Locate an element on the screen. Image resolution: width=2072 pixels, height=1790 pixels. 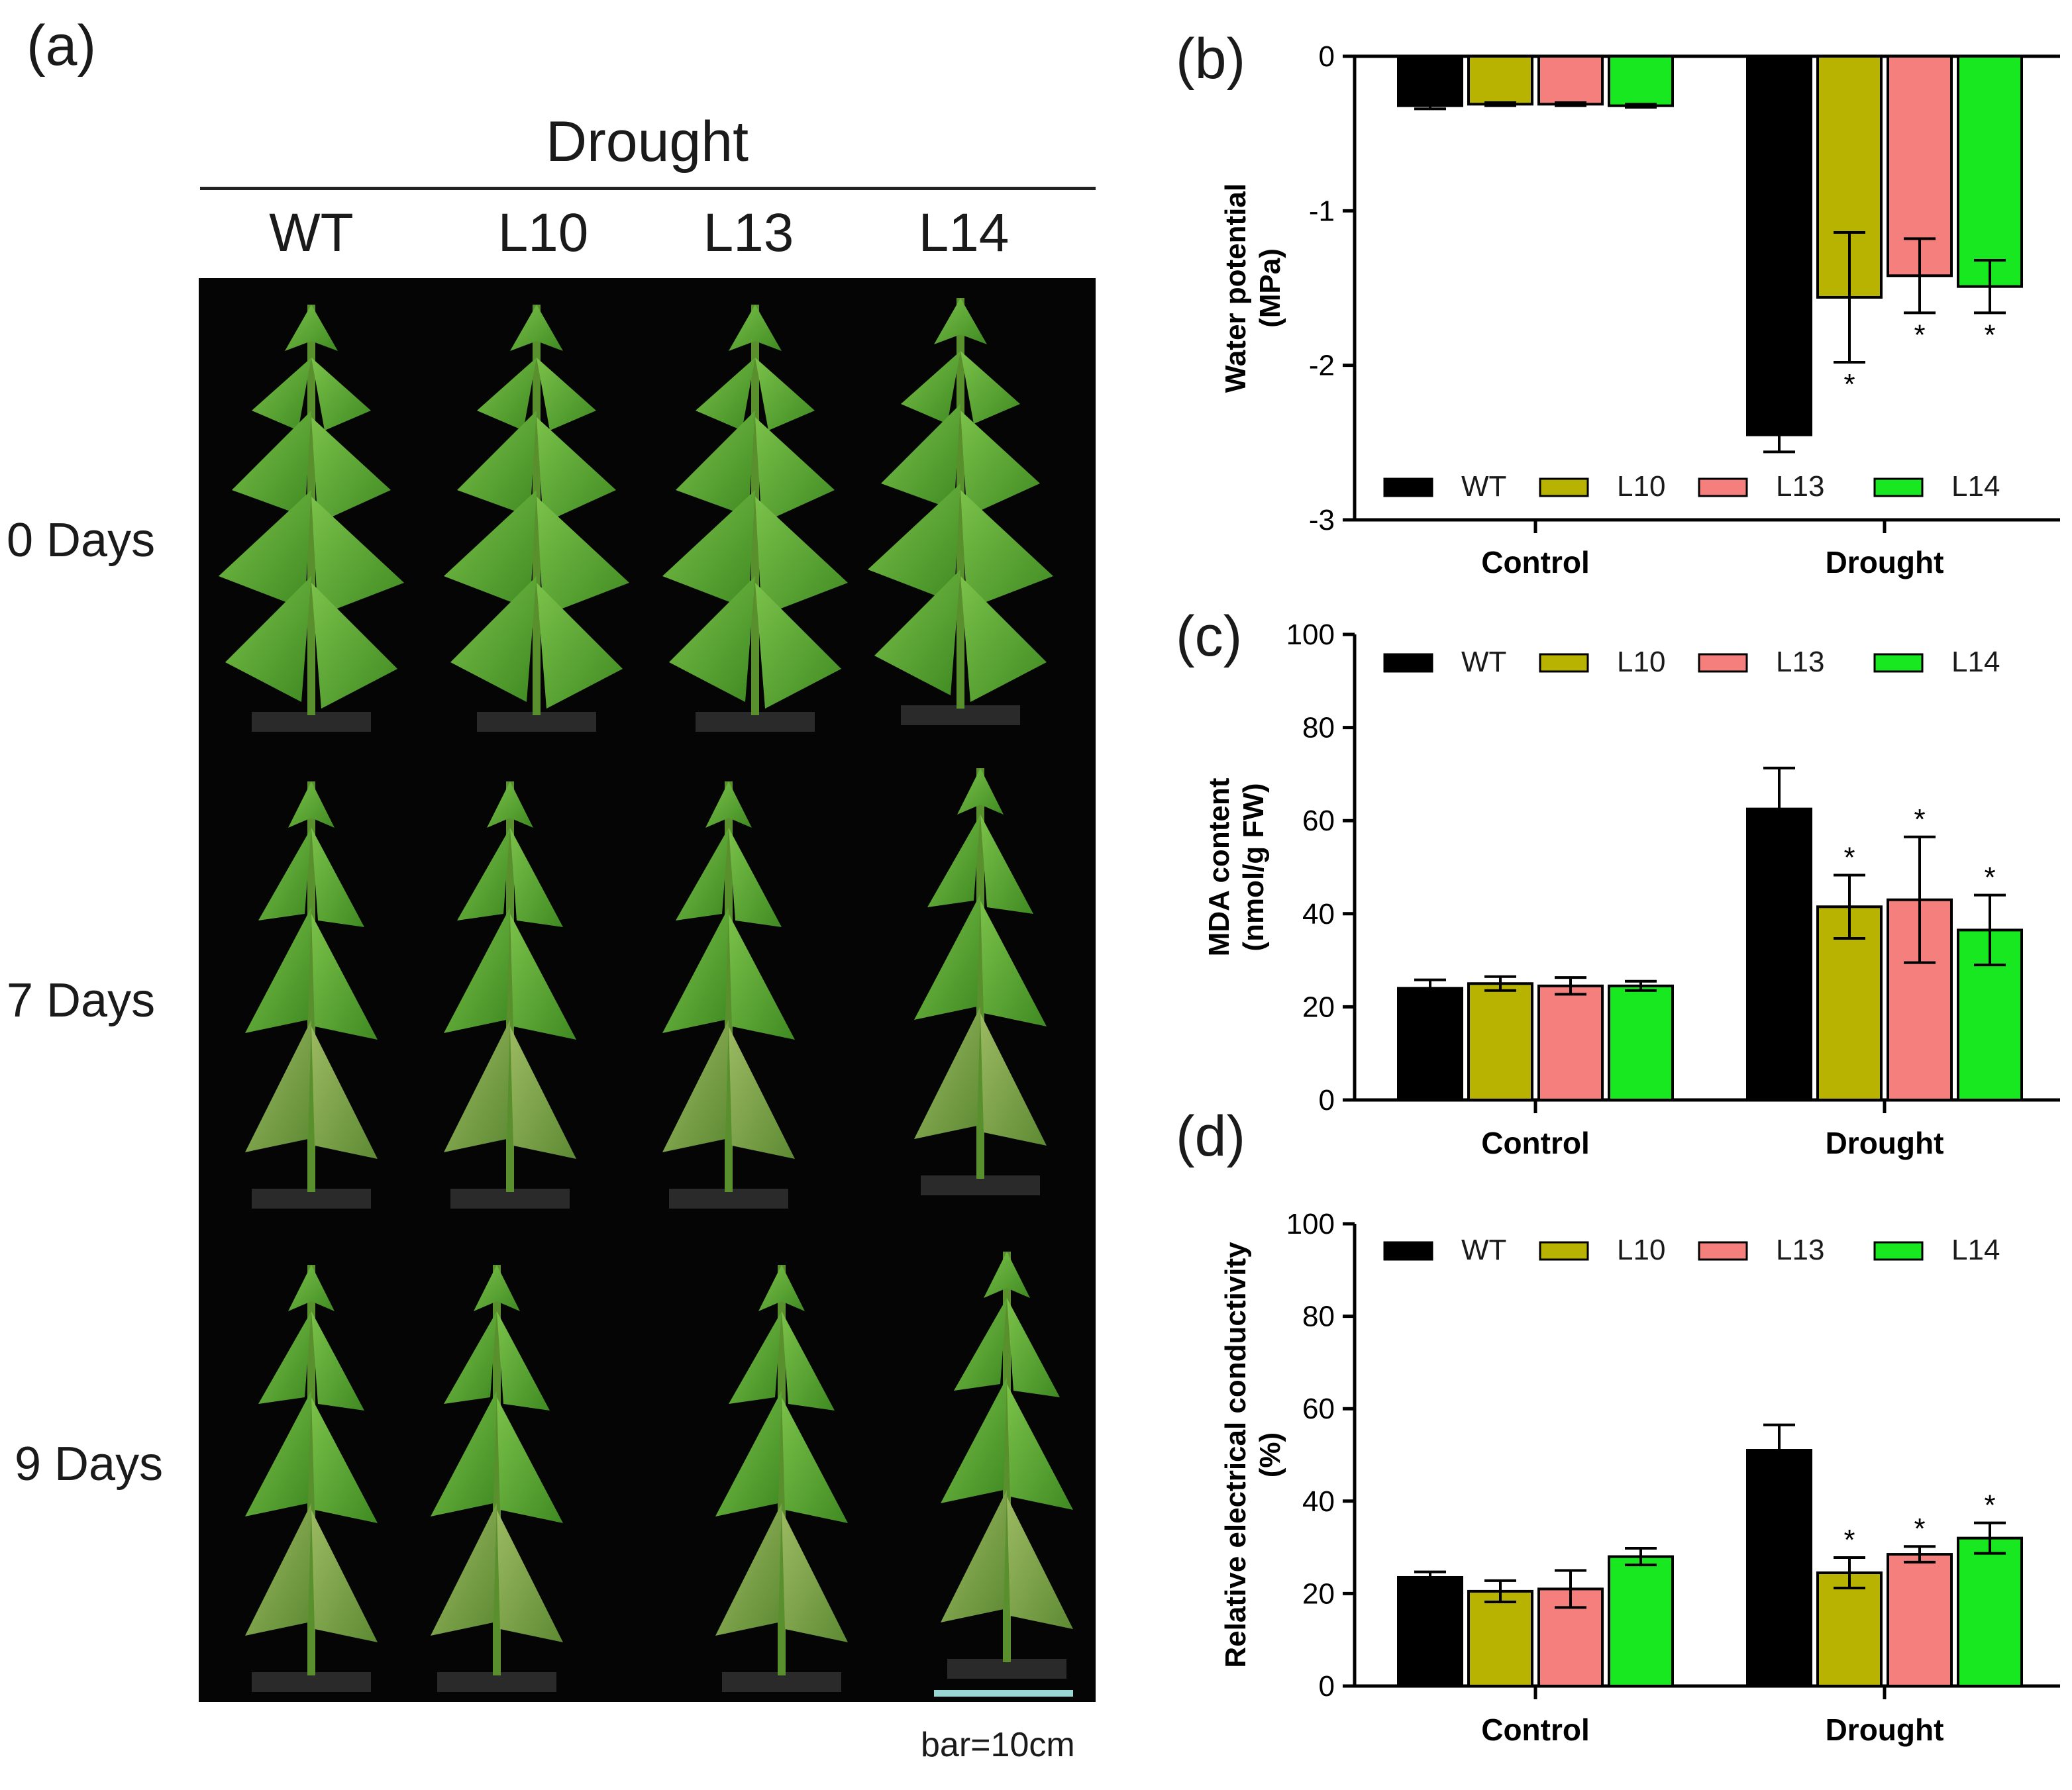
row-label-day7: 7 Days is located at coordinates (81, 1001).